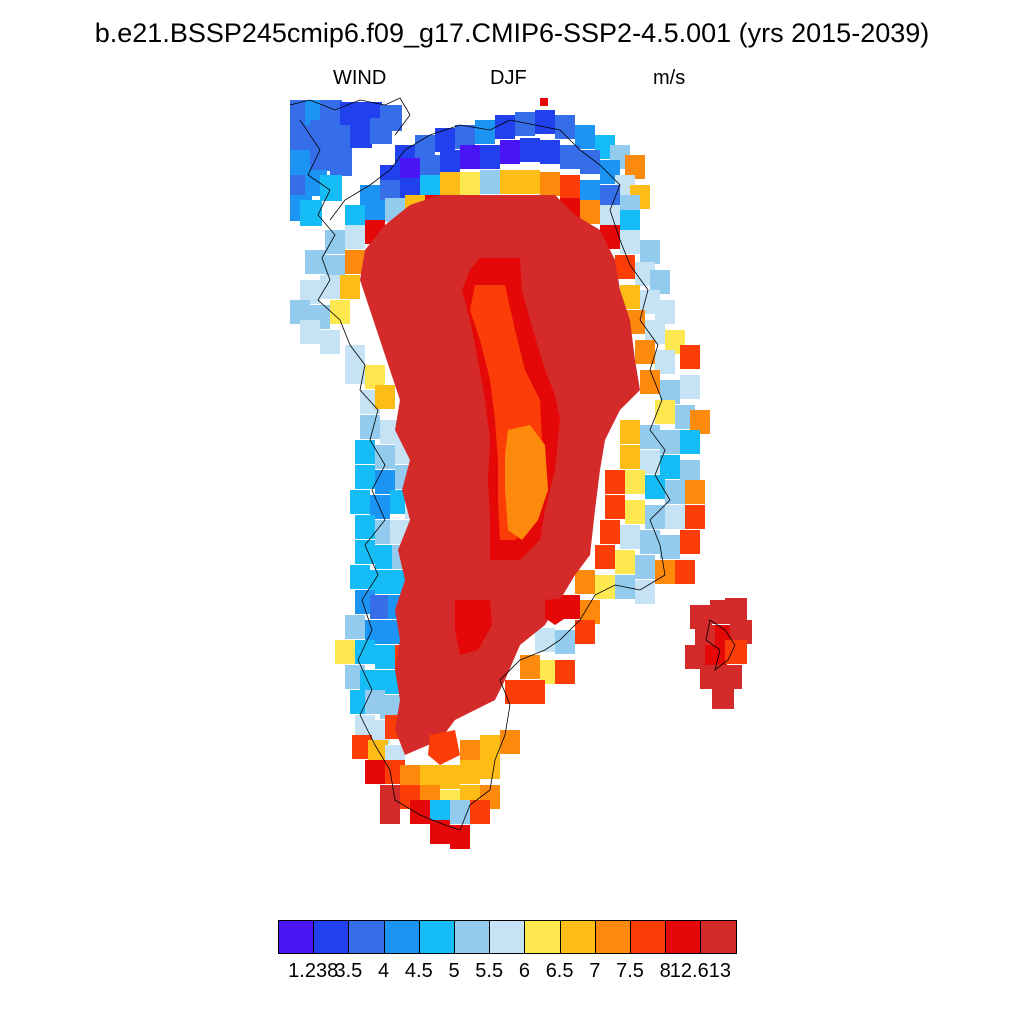  What do you see at coordinates (360, 78) in the screenshot?
I see `variable-label: WIND` at bounding box center [360, 78].